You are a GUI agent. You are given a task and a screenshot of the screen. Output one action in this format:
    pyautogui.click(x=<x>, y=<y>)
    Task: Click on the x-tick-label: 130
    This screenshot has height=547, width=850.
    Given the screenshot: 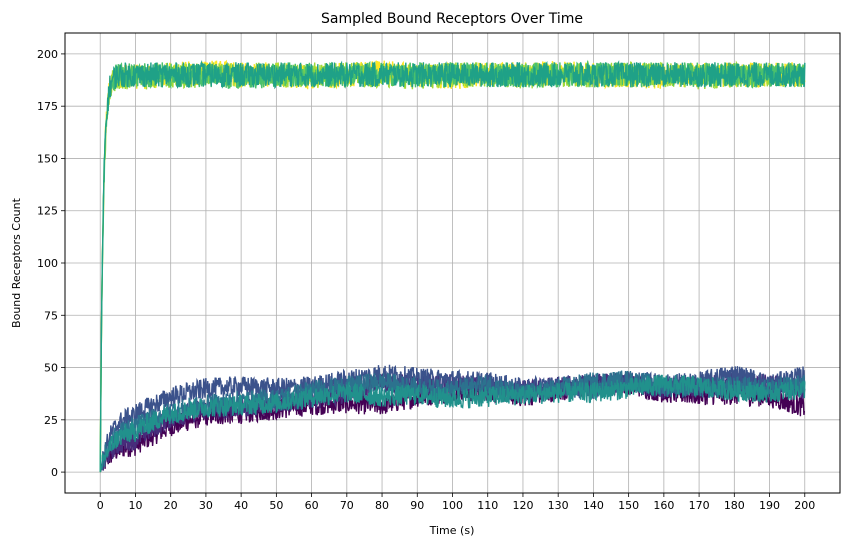 What is the action you would take?
    pyautogui.click(x=558, y=505)
    